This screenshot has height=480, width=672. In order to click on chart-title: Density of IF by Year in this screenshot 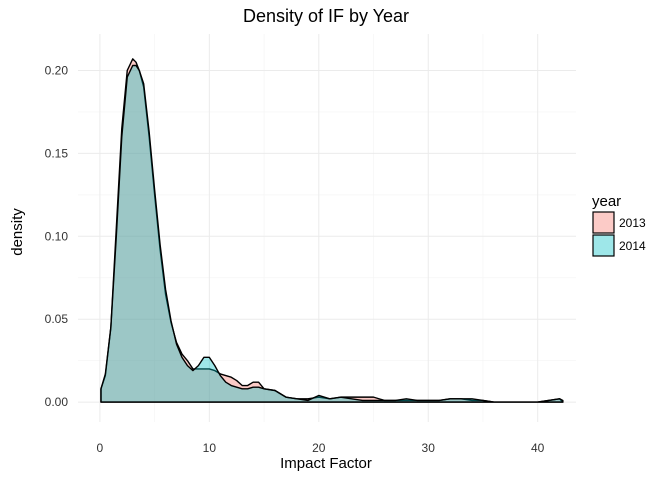, I will do `click(326, 16)`.